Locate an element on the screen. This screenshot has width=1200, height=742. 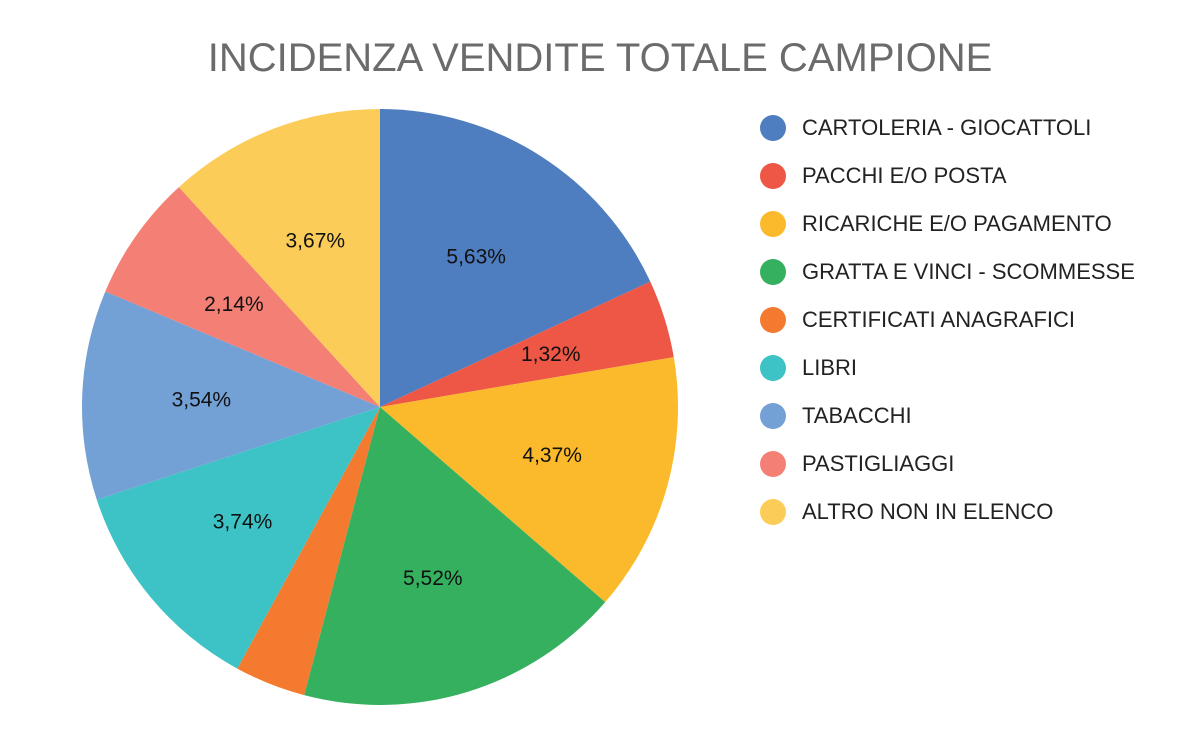
slice-label-pacchi-posta: 1,32% is located at coordinates (551, 354).